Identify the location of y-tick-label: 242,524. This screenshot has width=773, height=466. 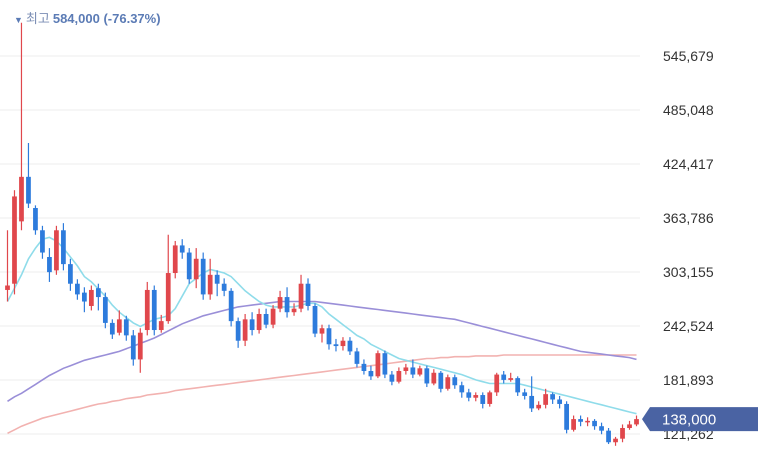
(688, 326).